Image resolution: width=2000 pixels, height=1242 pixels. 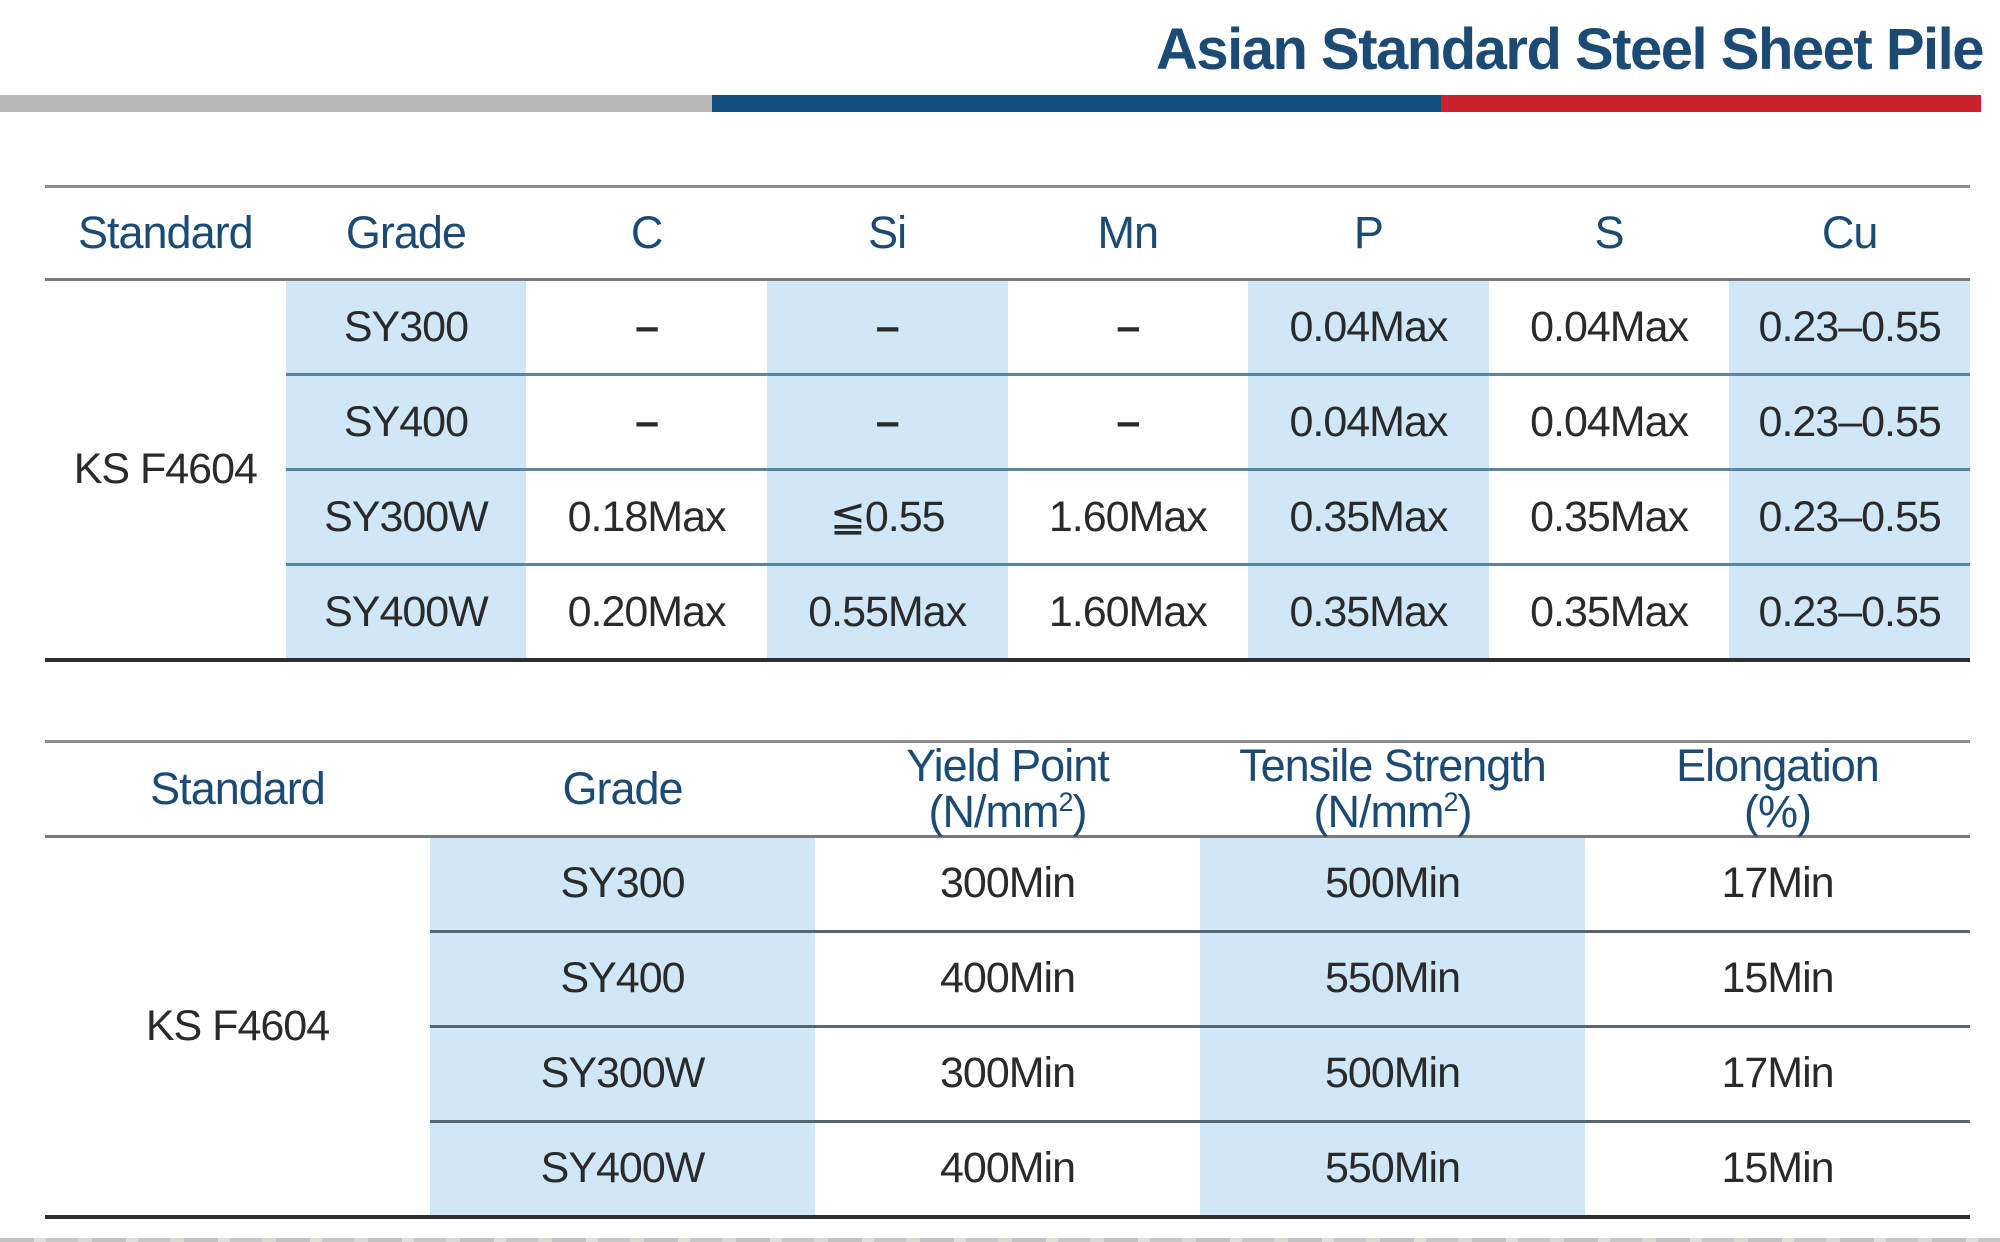 I want to click on tensile-strength-unit: (N/mm2), so click(x=1393, y=811).